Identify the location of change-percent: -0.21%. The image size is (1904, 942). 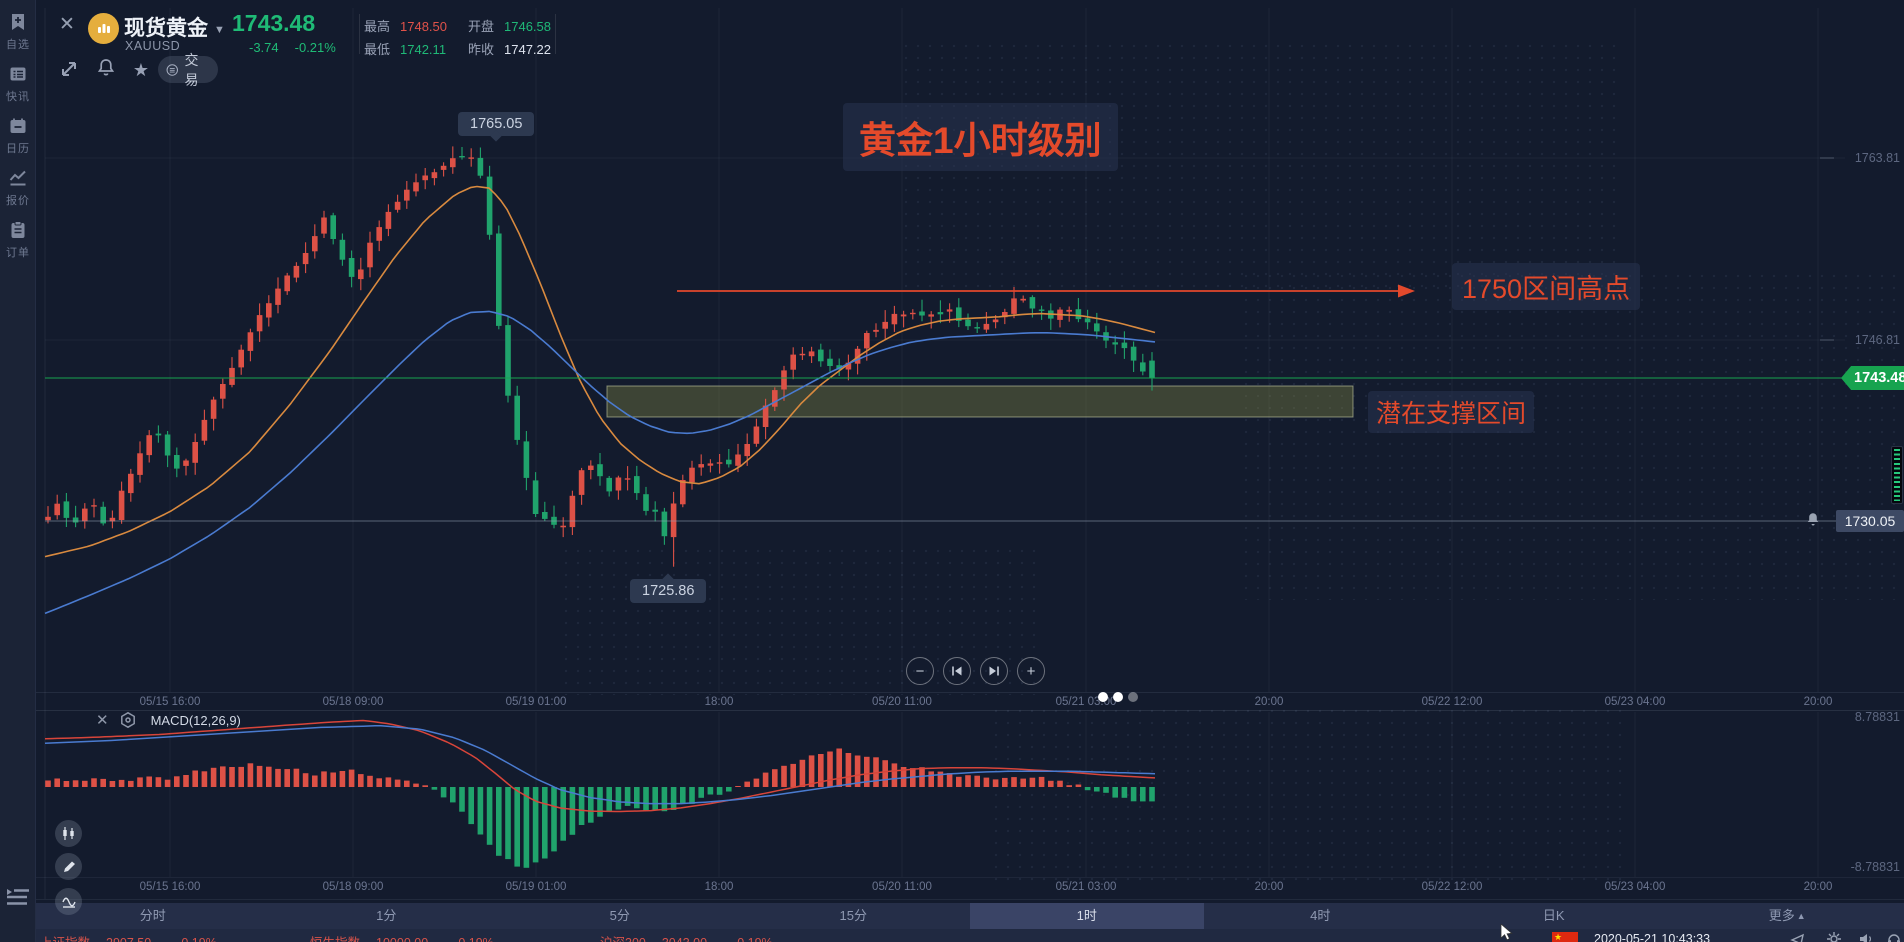
(315, 47).